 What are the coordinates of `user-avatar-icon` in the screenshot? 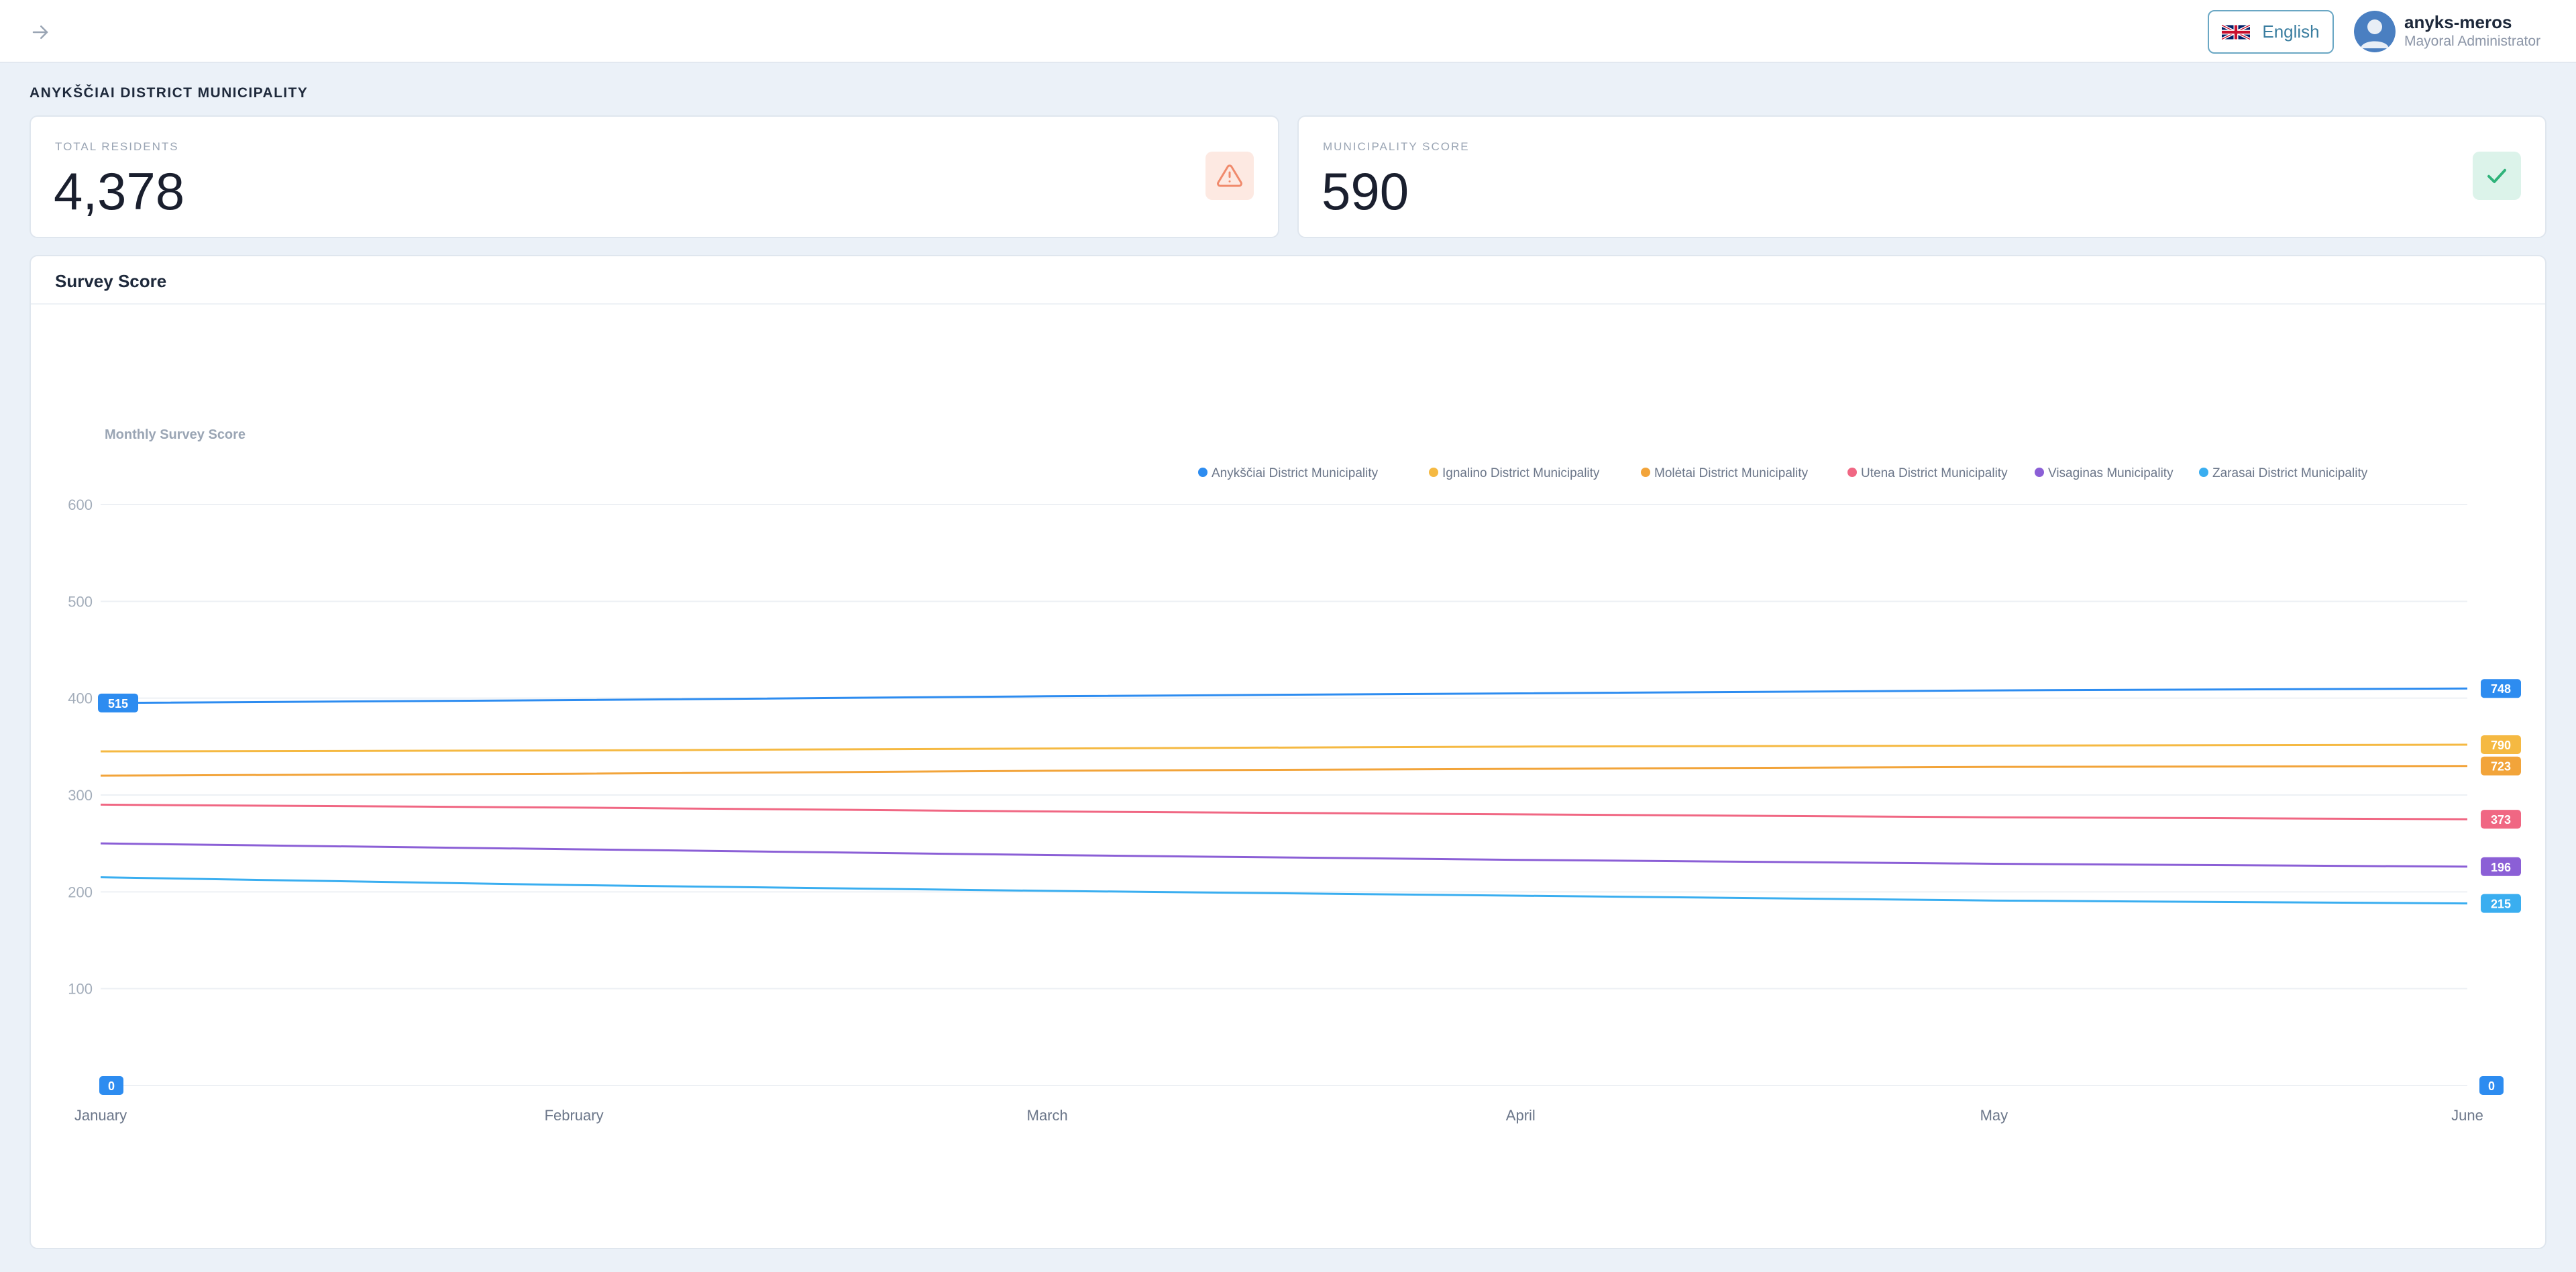 It's located at (2375, 31).